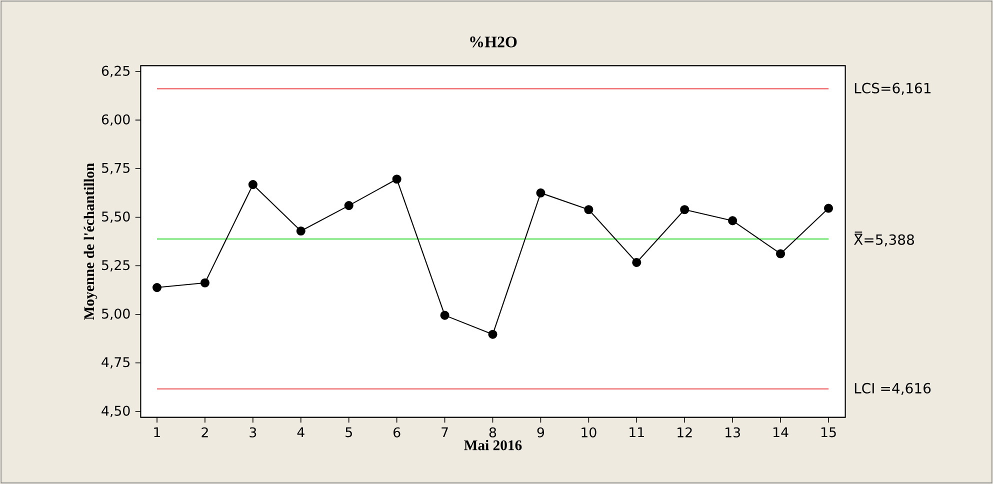 The height and width of the screenshot is (484, 993). Describe the element at coordinates (685, 432) in the screenshot. I see `x-tick-label: 12` at that location.